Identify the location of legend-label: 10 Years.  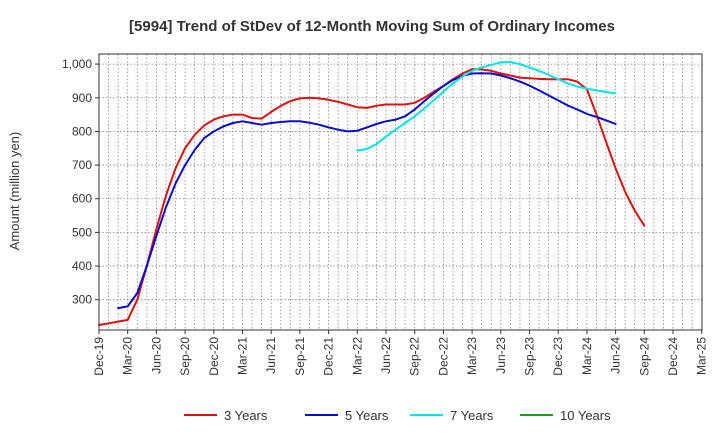
(585, 415).